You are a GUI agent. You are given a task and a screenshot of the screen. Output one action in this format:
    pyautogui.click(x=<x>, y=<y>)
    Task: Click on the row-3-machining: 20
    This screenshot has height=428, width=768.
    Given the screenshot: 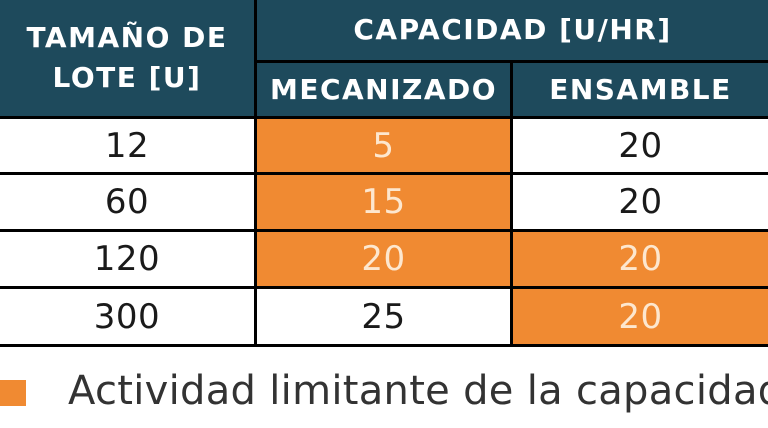 What is the action you would take?
    pyautogui.click(x=383, y=259)
    